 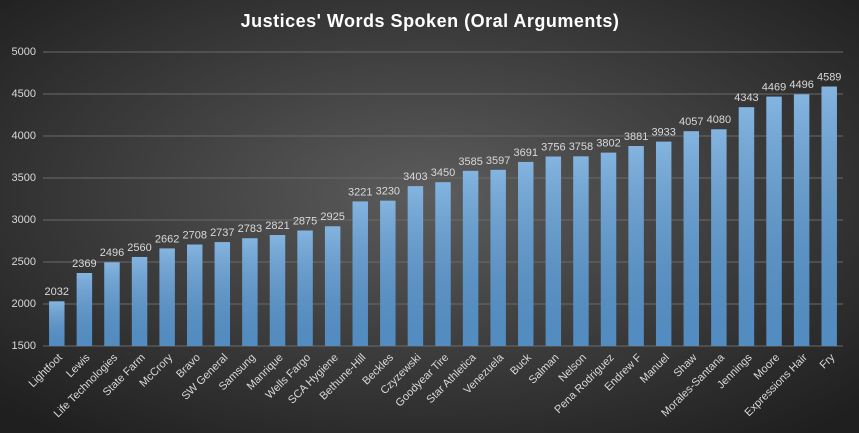 What do you see at coordinates (84, 264) in the screenshot?
I see `data-label: 2369` at bounding box center [84, 264].